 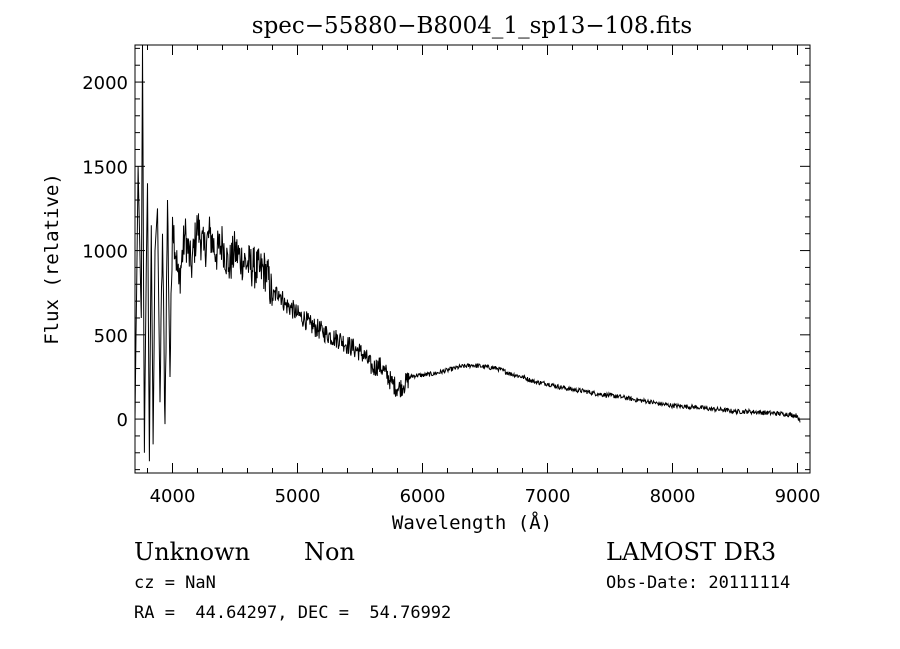 What do you see at coordinates (798, 496) in the screenshot?
I see `x-tick-label: 9000` at bounding box center [798, 496].